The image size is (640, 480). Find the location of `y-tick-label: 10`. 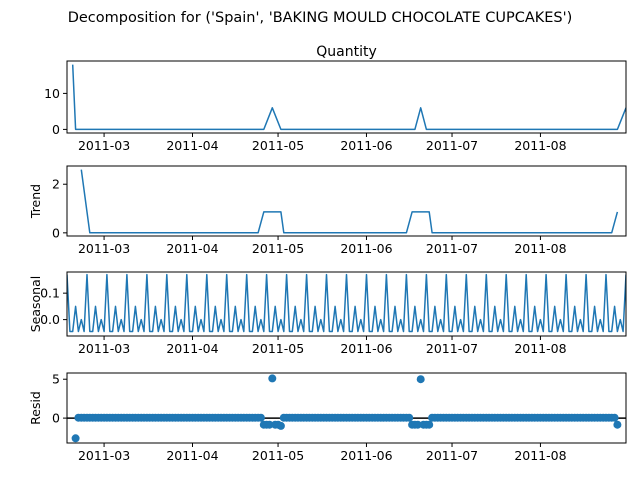

y-tick-label: 10 is located at coordinates (52, 93).